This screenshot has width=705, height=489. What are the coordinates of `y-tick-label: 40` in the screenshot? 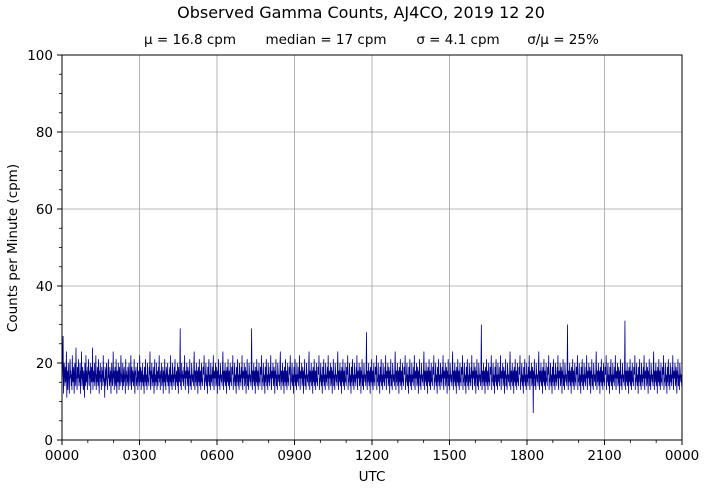 It's located at (44, 287).